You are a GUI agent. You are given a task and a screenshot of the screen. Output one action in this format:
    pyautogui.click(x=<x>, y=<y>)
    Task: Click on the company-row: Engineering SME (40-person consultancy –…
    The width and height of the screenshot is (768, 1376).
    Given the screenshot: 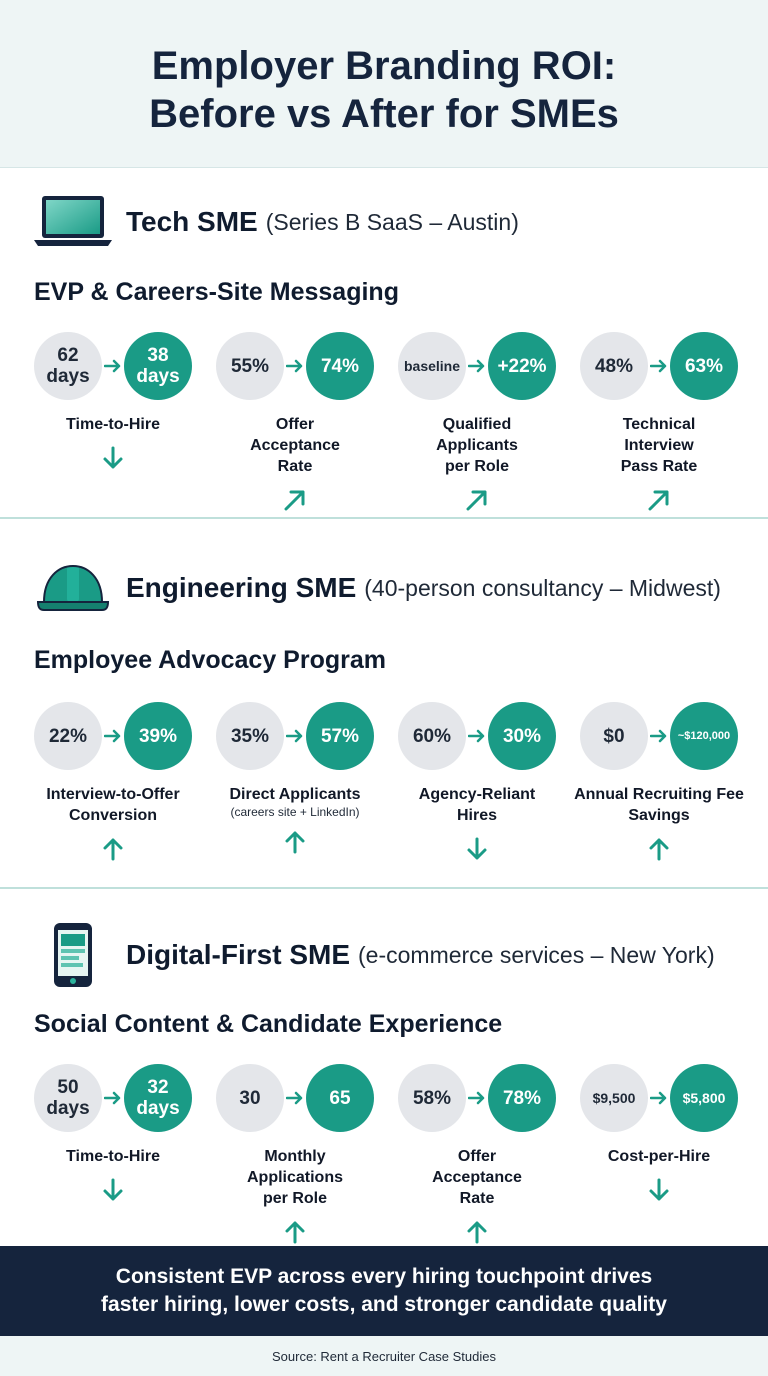 What is the action you would take?
    pyautogui.click(x=377, y=588)
    